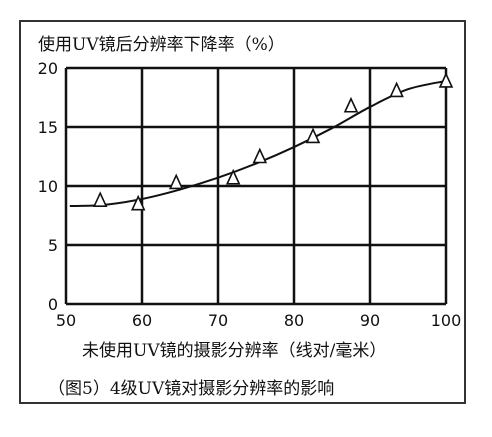 This screenshot has width=492, height=437. Describe the element at coordinates (66, 320) in the screenshot. I see `x-tick-label: 50` at that location.